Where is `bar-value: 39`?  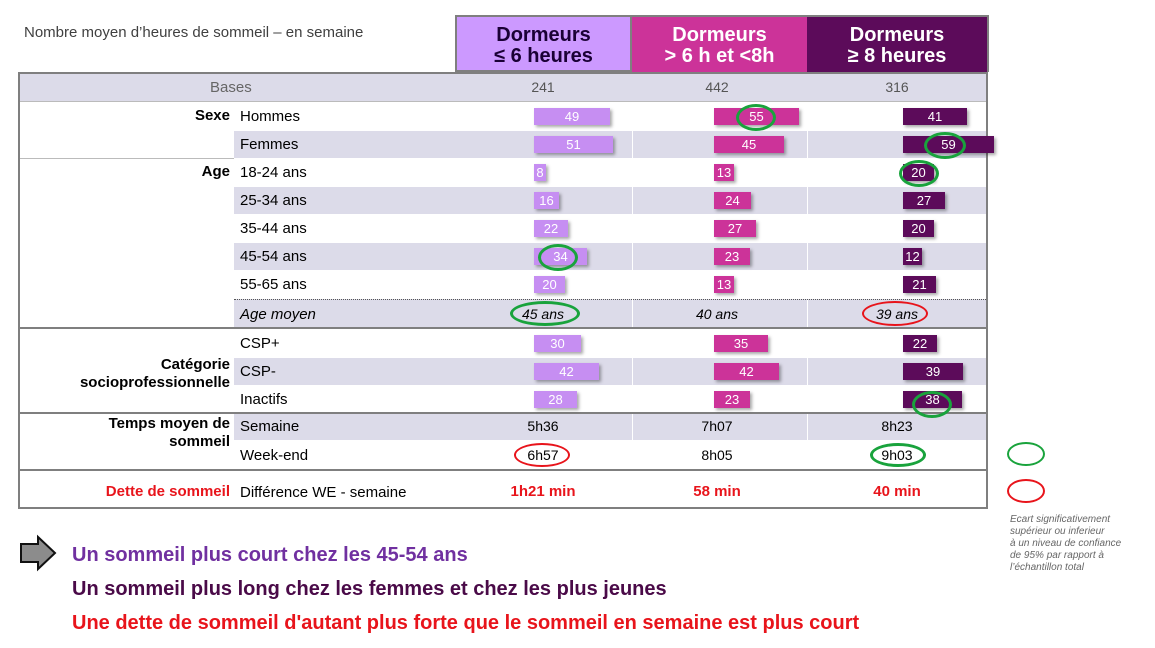 bar-value: 39 is located at coordinates (933, 371).